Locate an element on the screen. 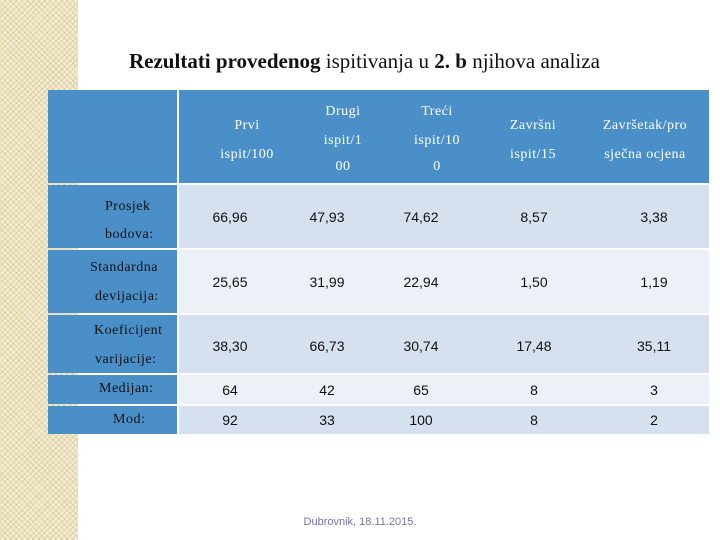 Image resolution: width=720 pixels, height=540 pixels. column-header-zavrsni: Završni ispit/15 is located at coordinates (533, 140).